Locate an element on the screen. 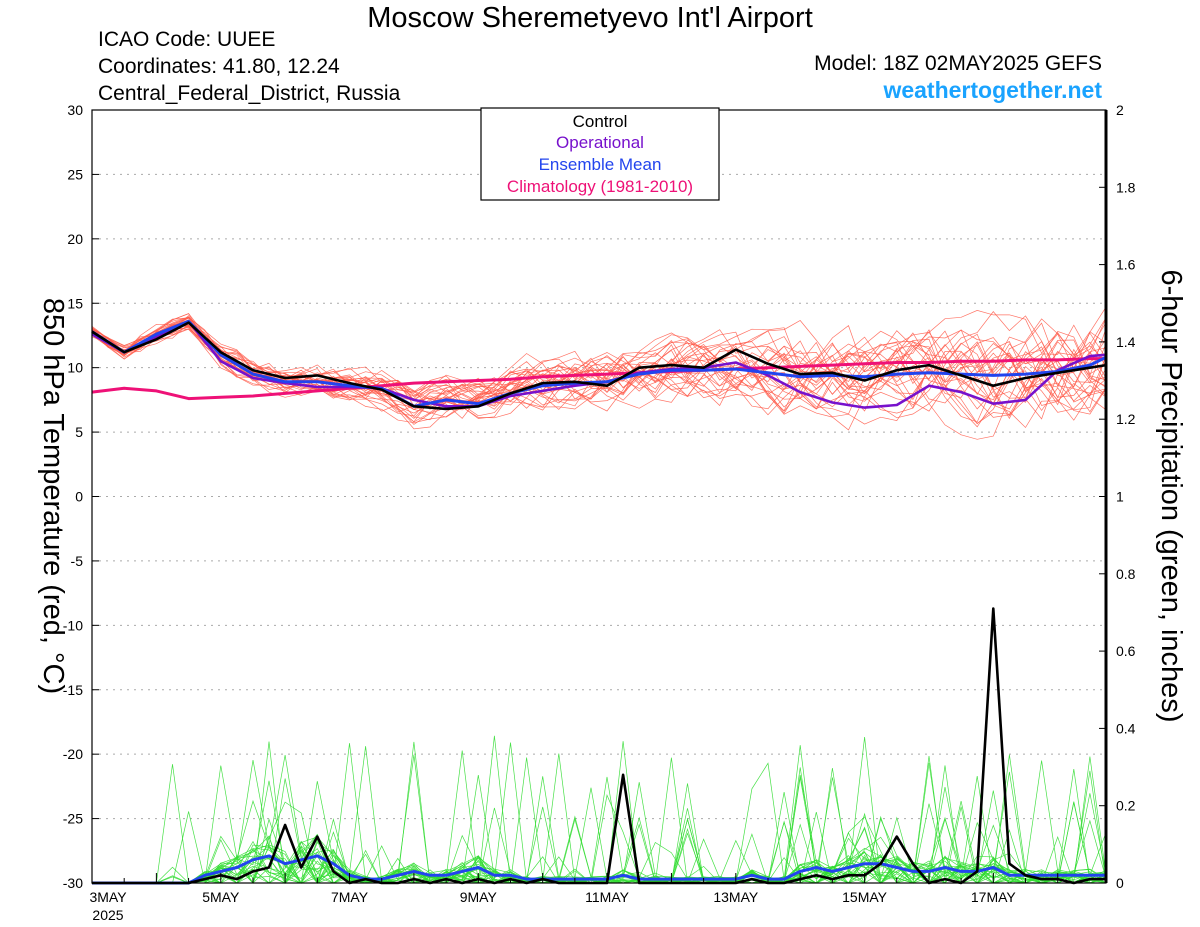  legend-control: Control is located at coordinates (600, 121).